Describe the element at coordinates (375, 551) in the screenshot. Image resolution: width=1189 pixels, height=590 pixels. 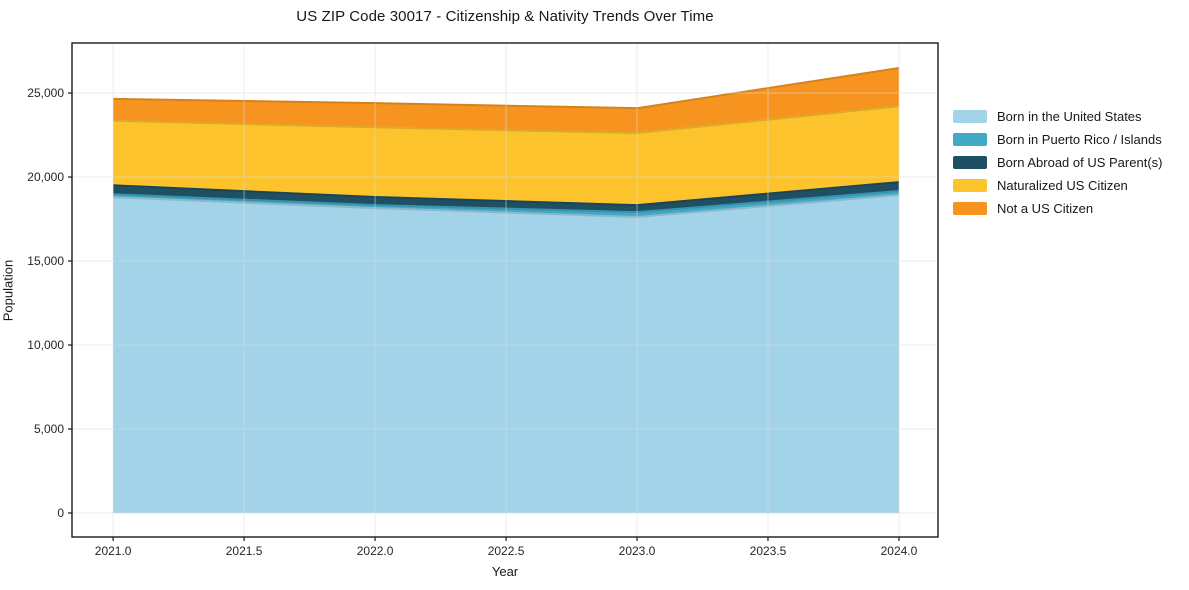
I see `x-tick-label: 2022.0` at that location.